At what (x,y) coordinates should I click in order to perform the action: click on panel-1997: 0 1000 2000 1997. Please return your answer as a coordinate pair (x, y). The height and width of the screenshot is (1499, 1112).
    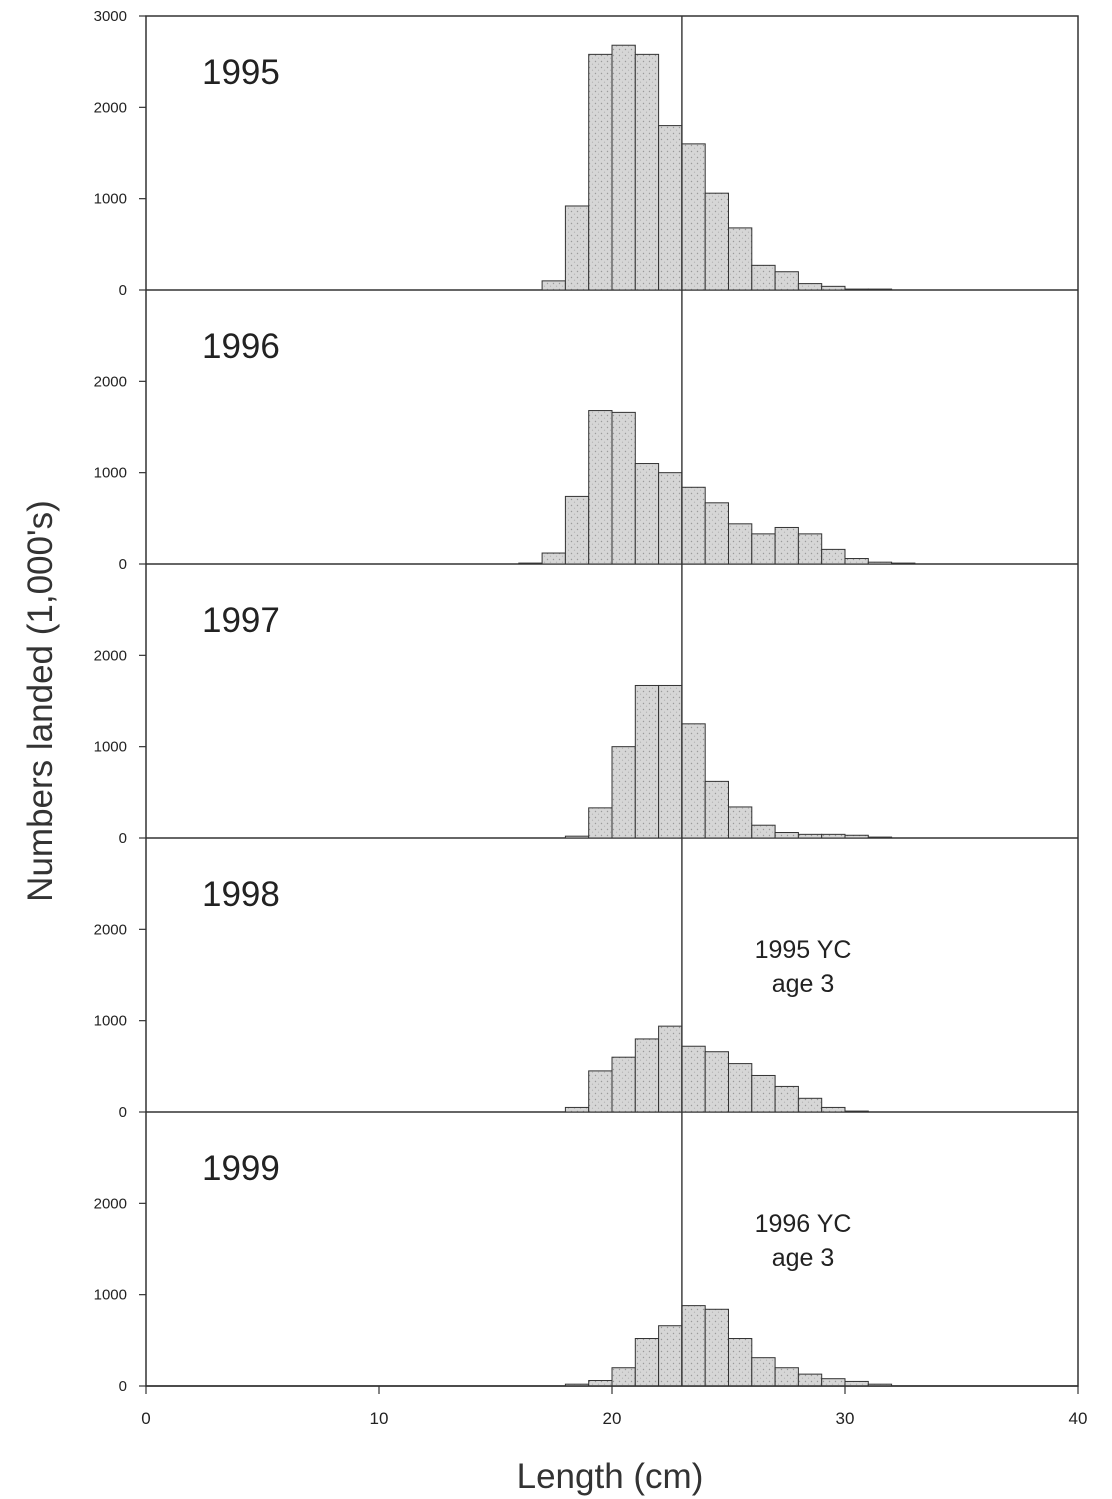
    Looking at the image, I should click on (586, 724).